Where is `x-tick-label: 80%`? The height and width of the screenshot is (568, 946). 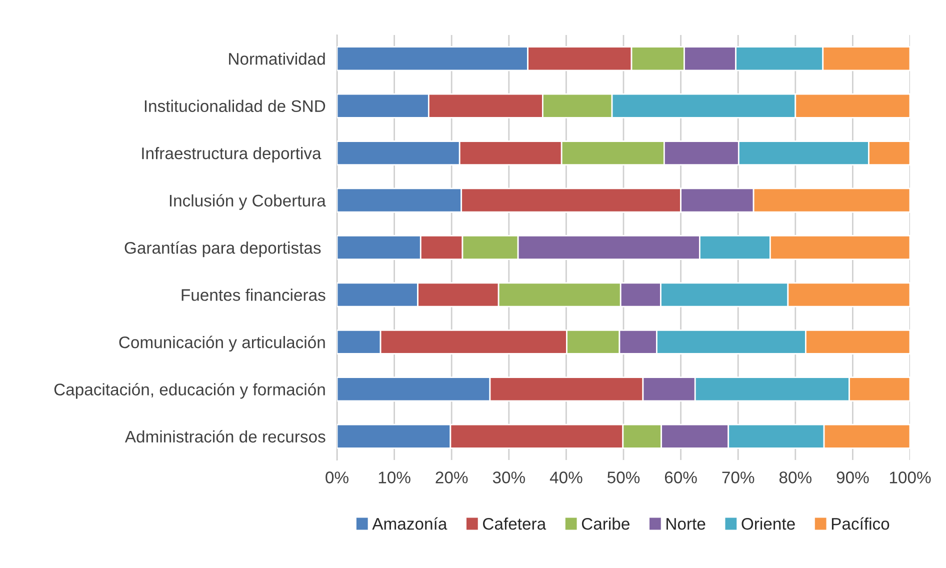
x-tick-label: 80% is located at coordinates (795, 478).